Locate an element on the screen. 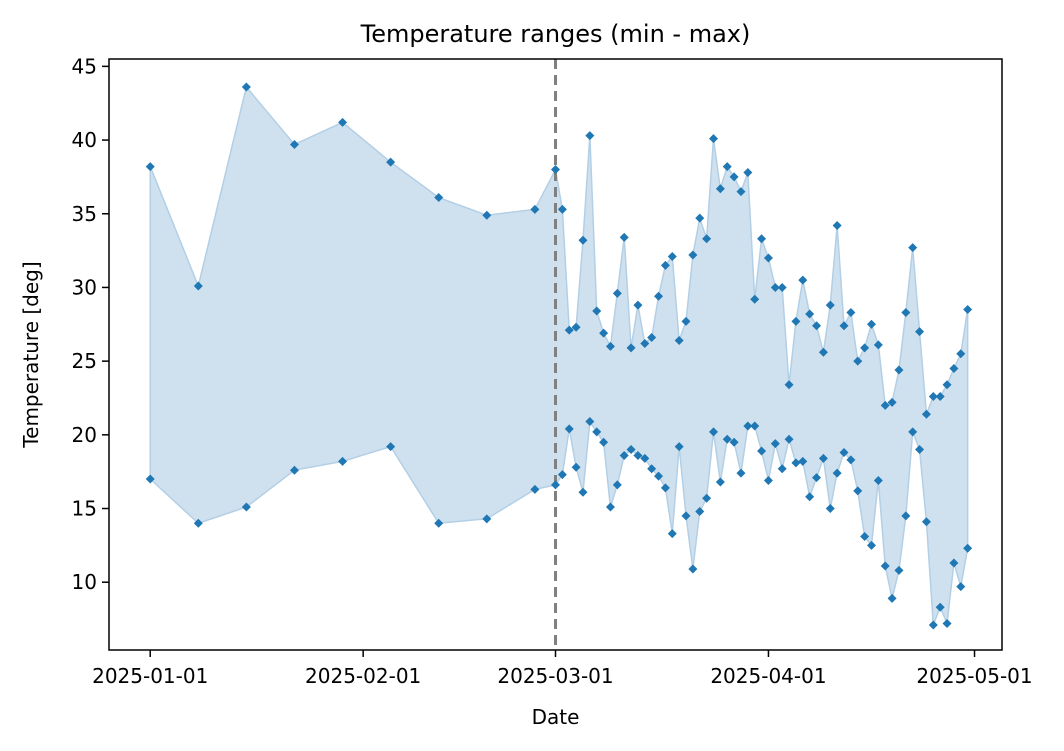 The width and height of the screenshot is (1064, 751). x-tick-label: 2025-01-01 is located at coordinates (150, 676).